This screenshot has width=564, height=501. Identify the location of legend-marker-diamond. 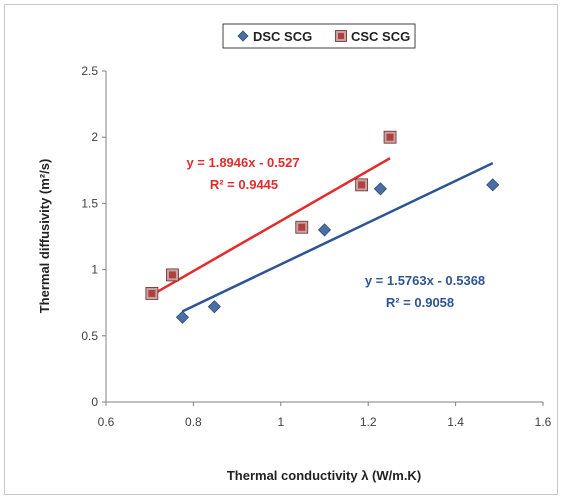
(243, 36).